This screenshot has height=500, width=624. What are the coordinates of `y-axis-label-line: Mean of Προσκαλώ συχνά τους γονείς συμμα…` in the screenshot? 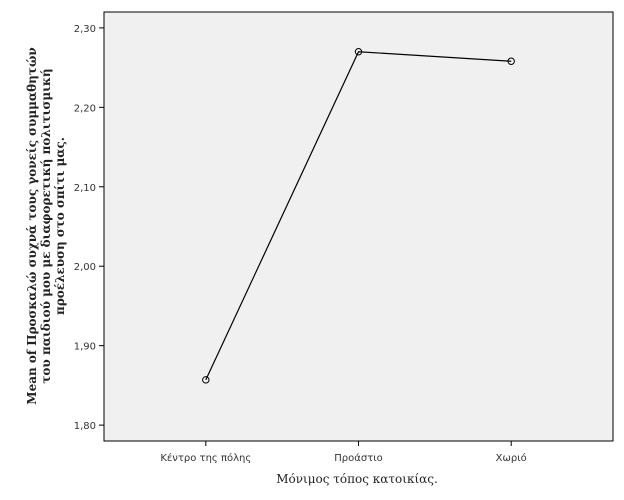 It's located at (32, 225).